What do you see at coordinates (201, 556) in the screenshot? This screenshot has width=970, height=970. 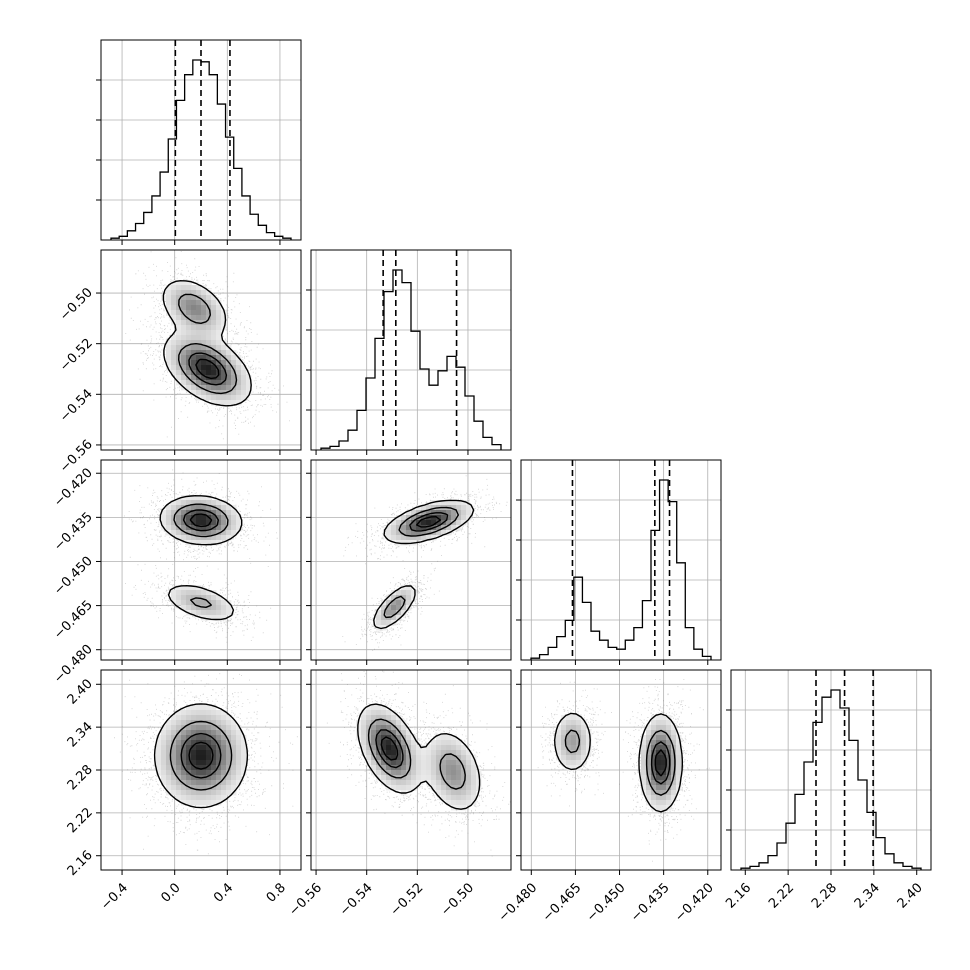 I see `sample-points` at bounding box center [201, 556].